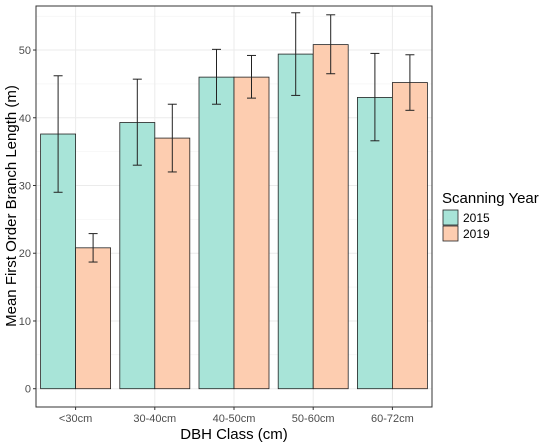  What do you see at coordinates (154, 419) in the screenshot?
I see `x-tick-label: 30-40cm` at bounding box center [154, 419].